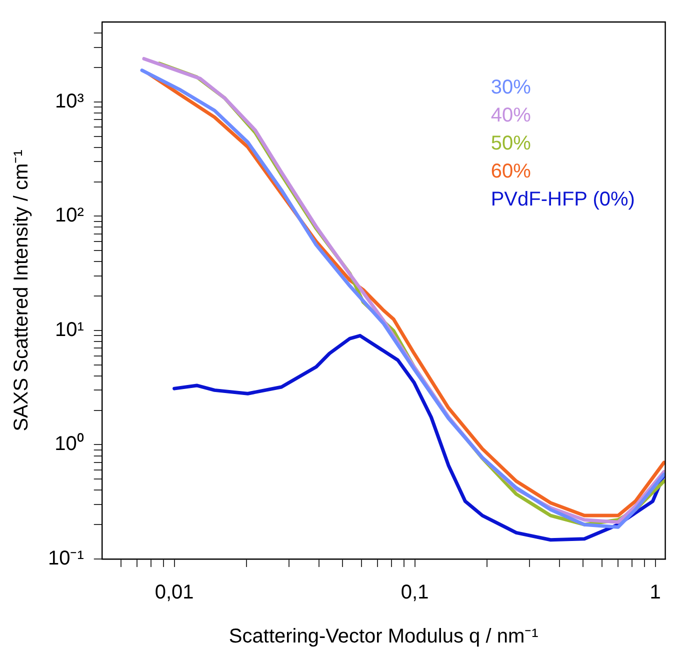  I want to click on y-tick-label: 10⁻¹, so click(66, 559).